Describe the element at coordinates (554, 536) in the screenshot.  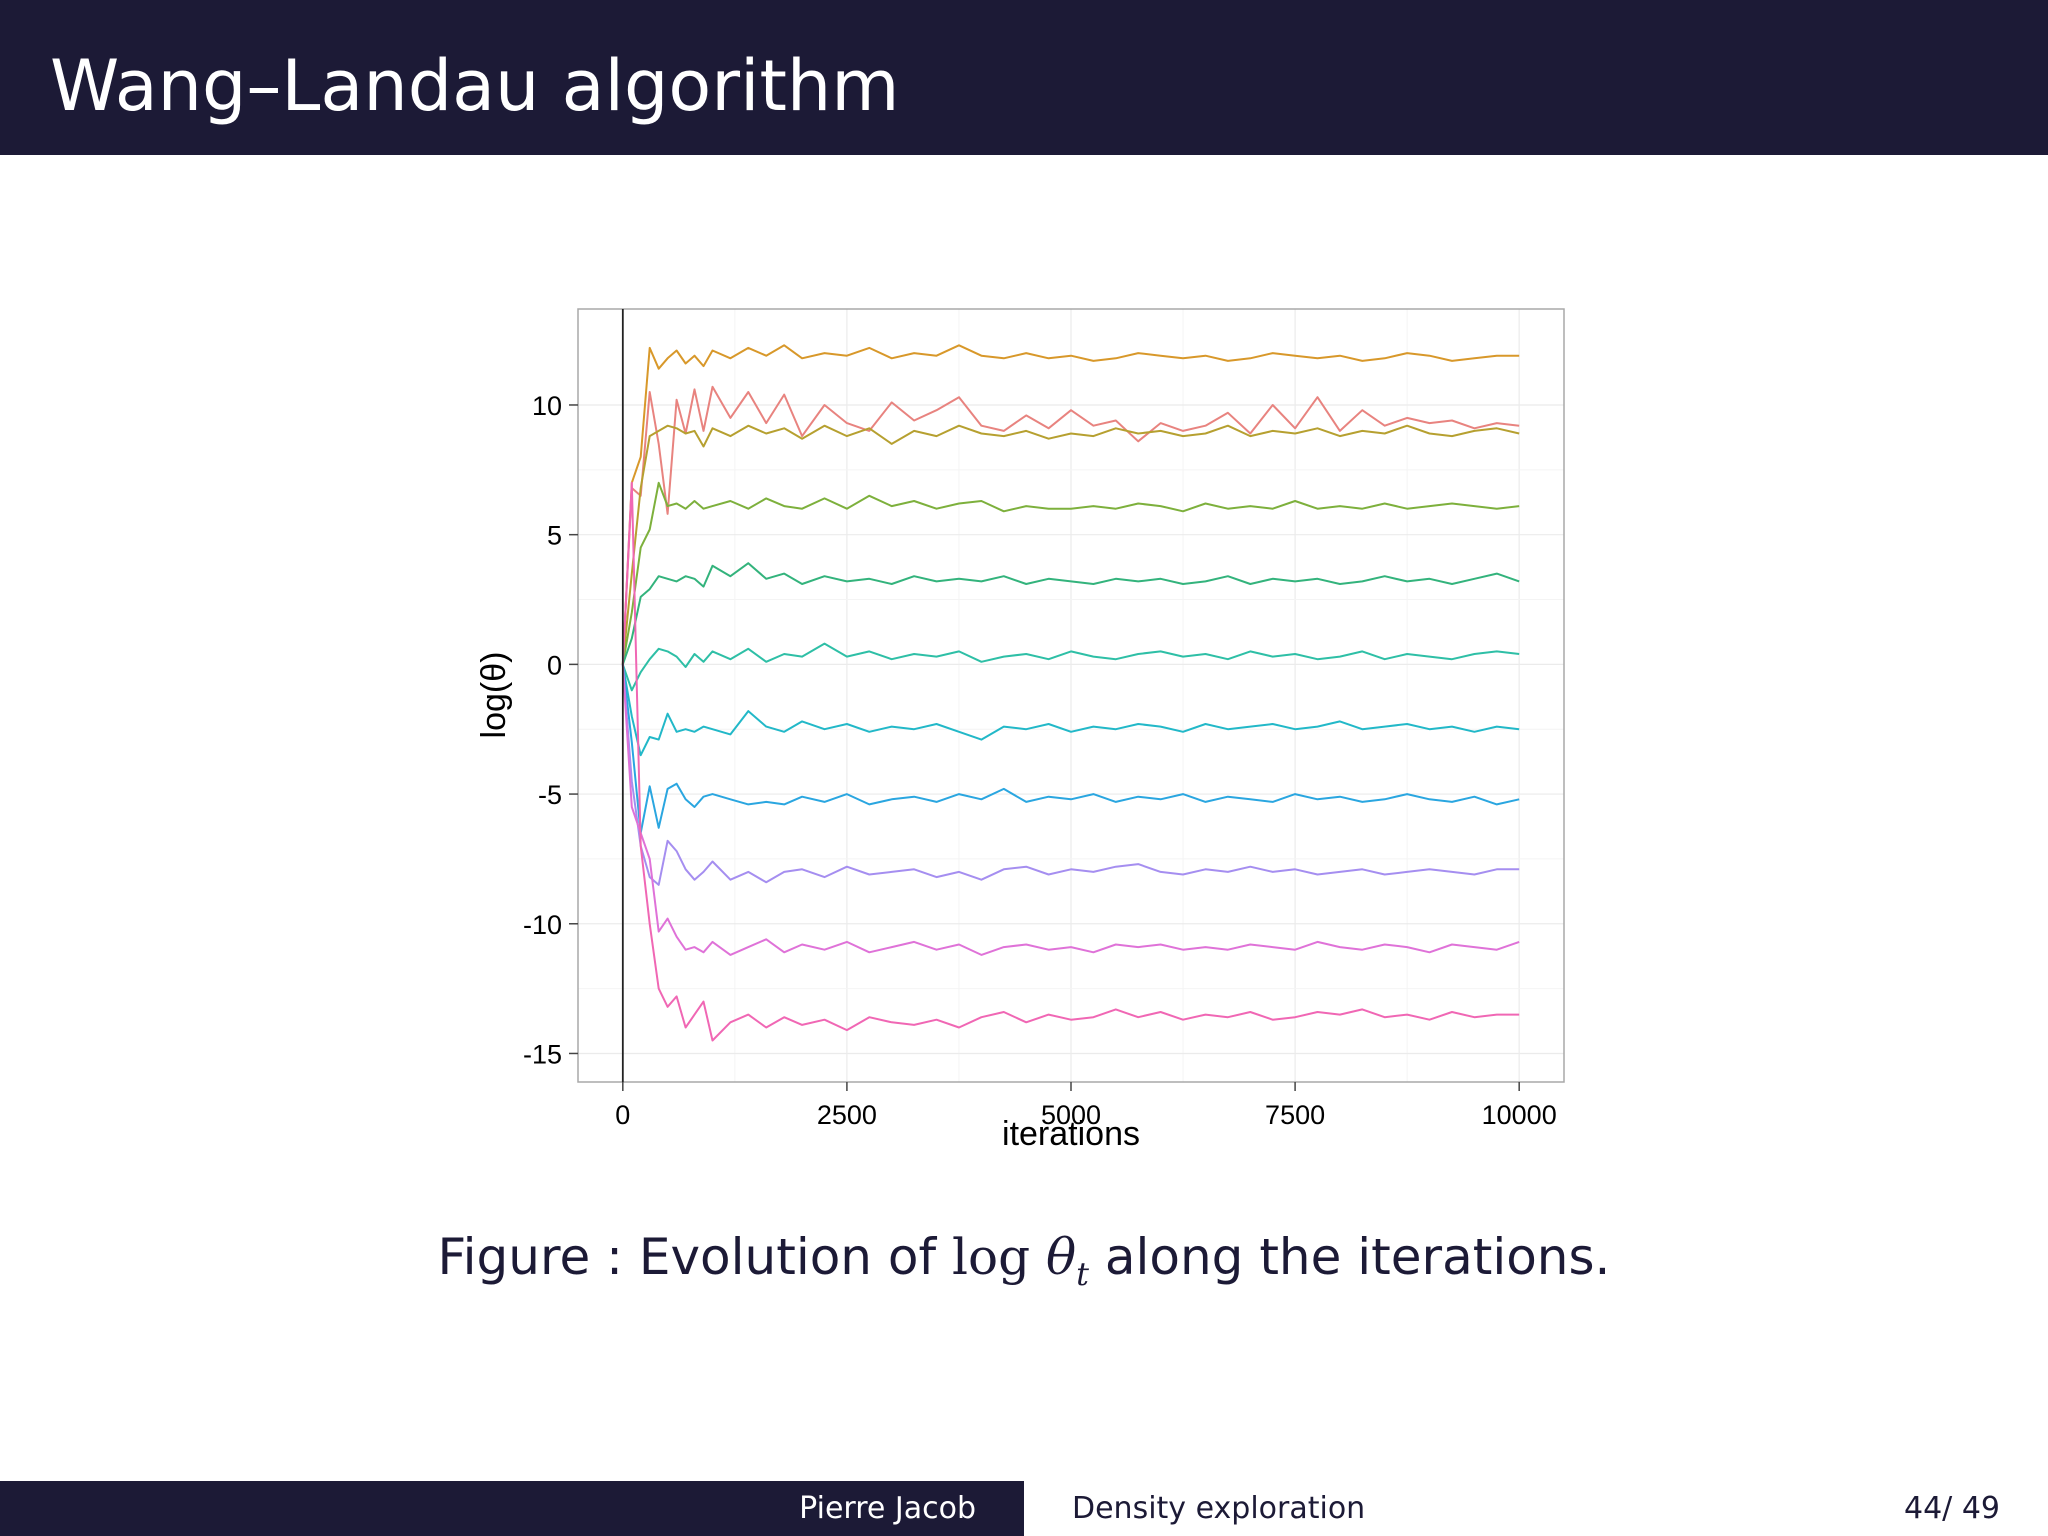
I see `y-tick-label: 5` at that location.